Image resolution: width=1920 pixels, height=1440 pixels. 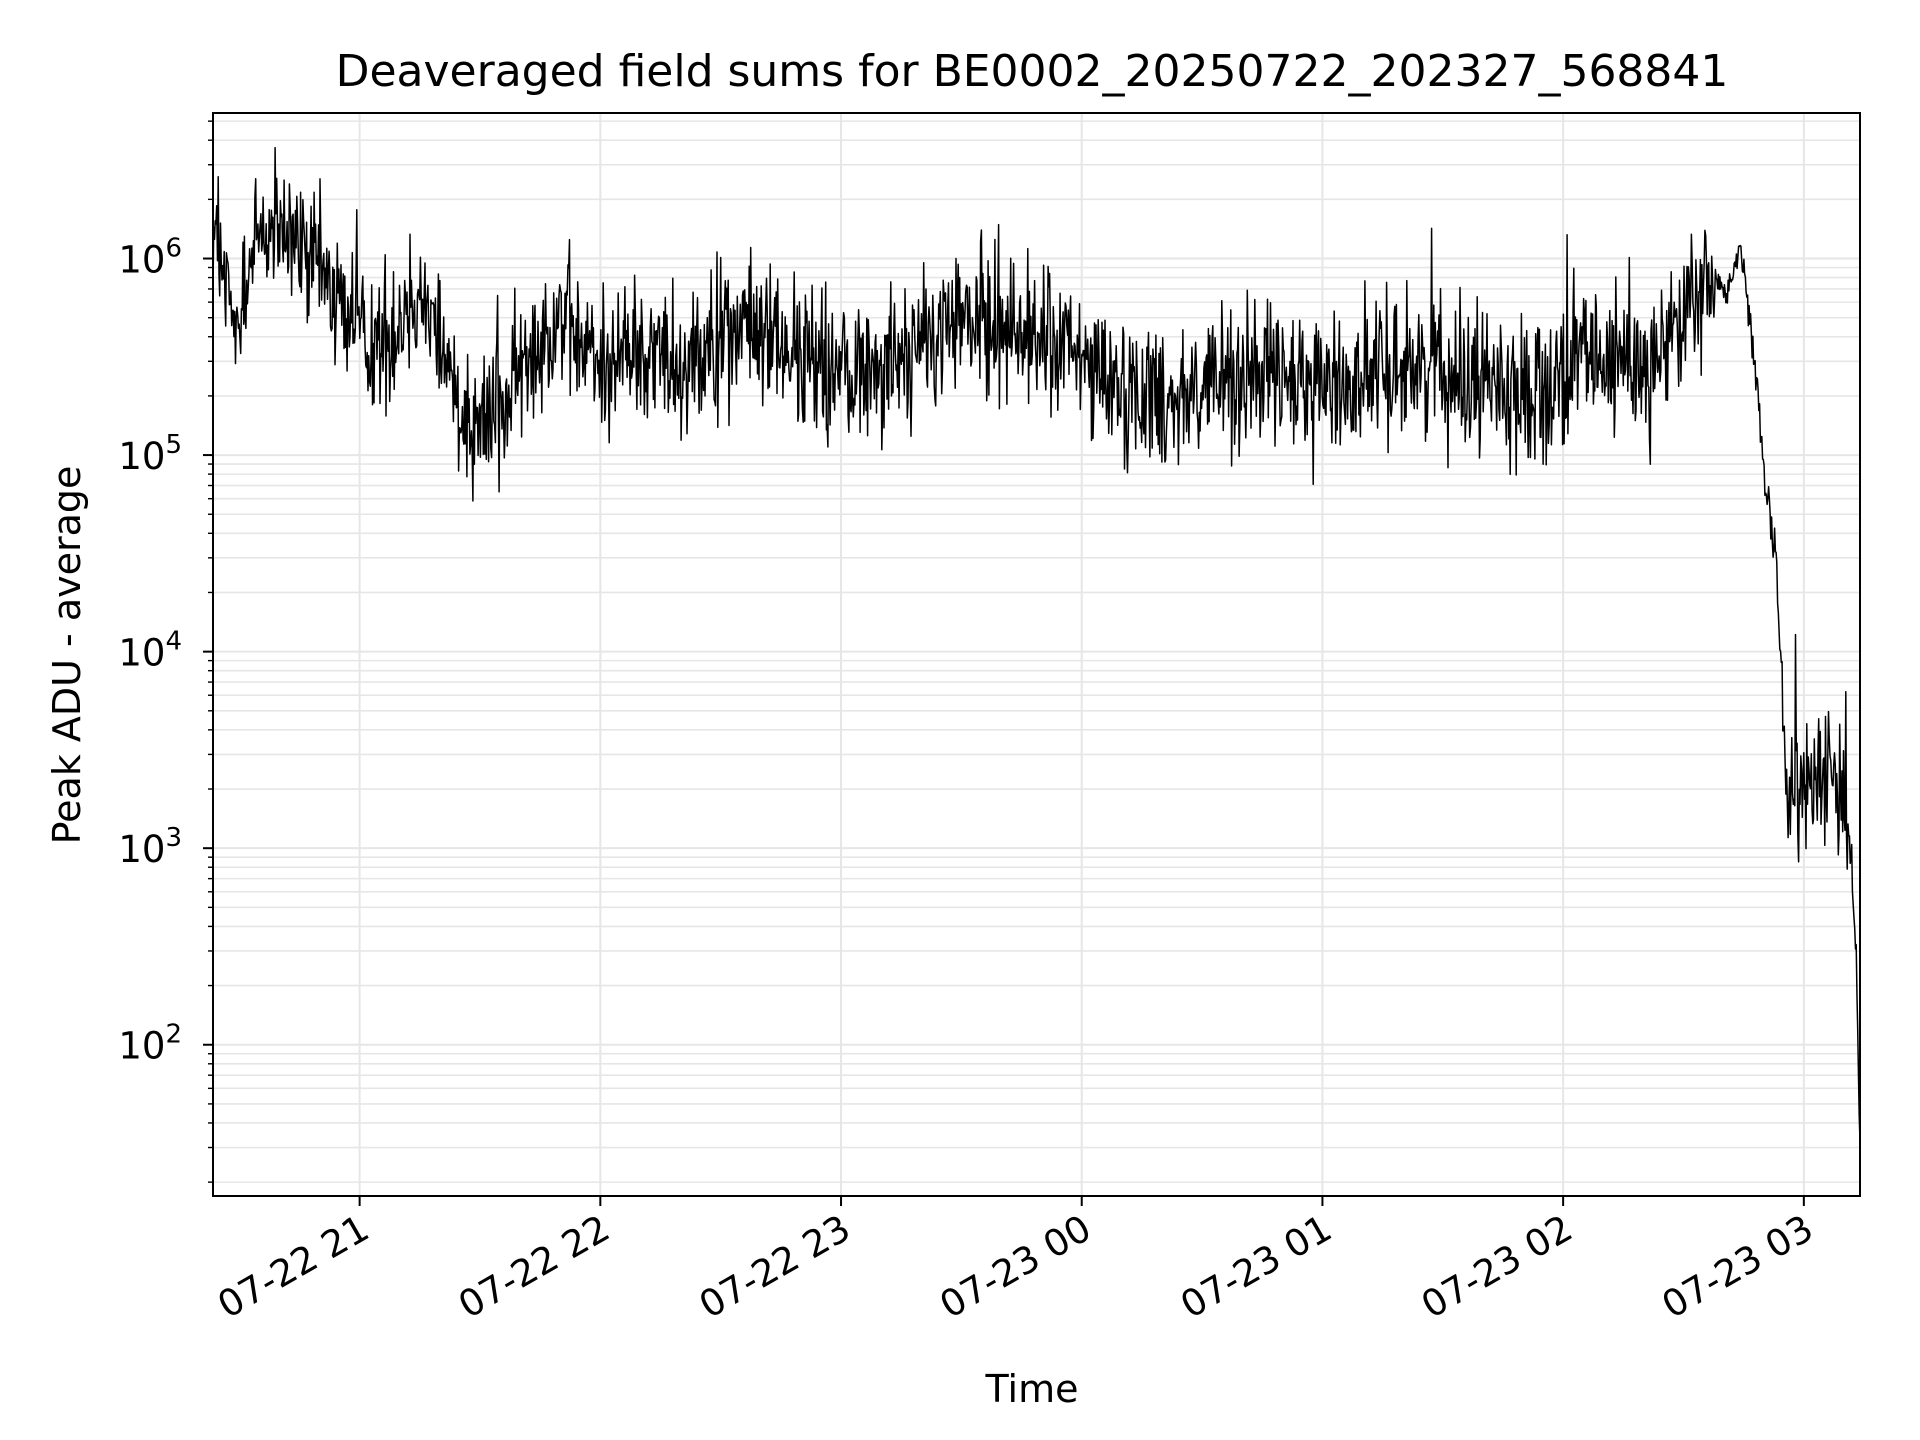 I want to click on y-tick-label: 102, so click(x=150, y=1044).